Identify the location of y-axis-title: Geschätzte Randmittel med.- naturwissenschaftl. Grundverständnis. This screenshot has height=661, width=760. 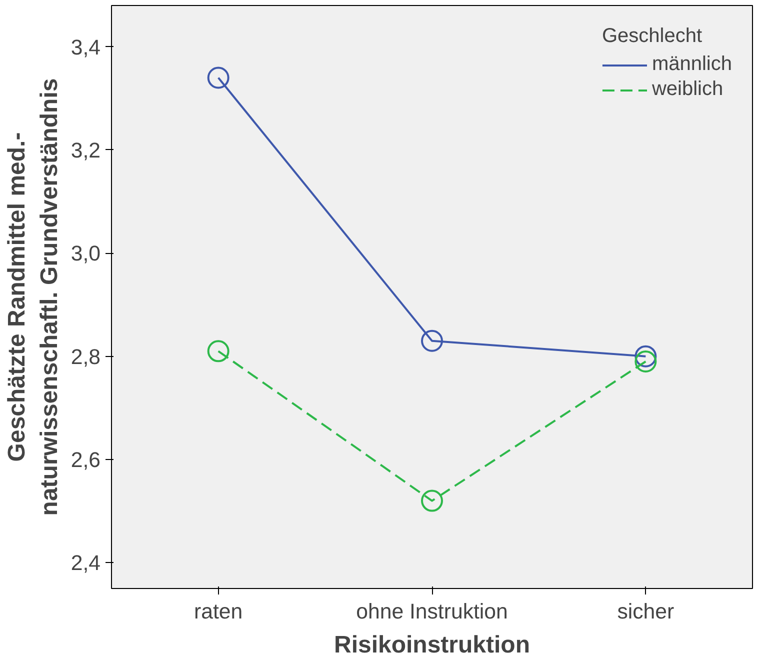
(33, 297).